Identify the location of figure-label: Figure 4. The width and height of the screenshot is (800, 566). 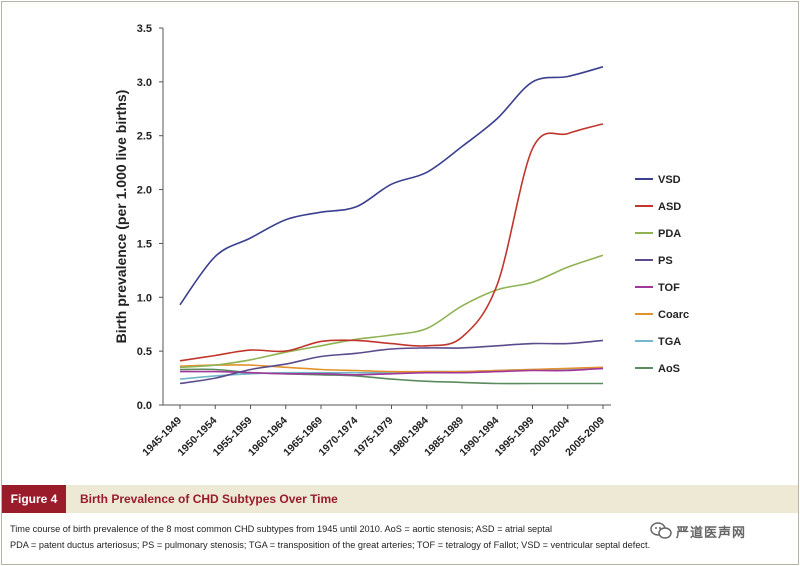
(34, 499).